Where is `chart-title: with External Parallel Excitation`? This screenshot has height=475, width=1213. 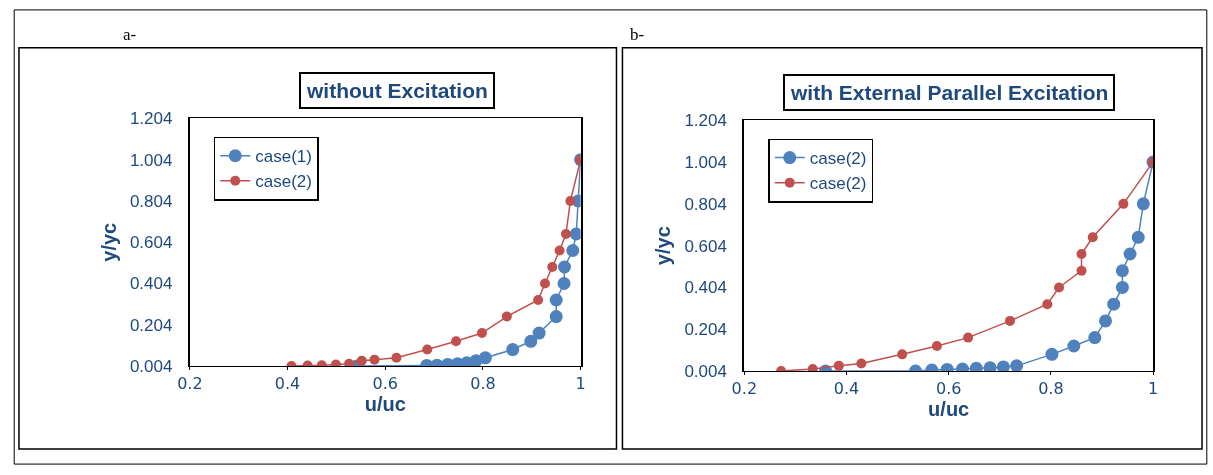 chart-title: with External Parallel Excitation is located at coordinates (949, 92).